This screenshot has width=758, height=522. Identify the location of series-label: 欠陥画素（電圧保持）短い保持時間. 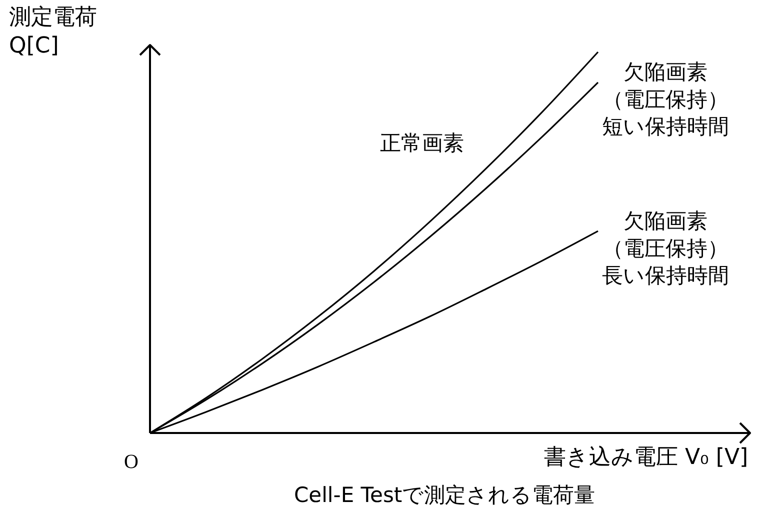
(665, 99).